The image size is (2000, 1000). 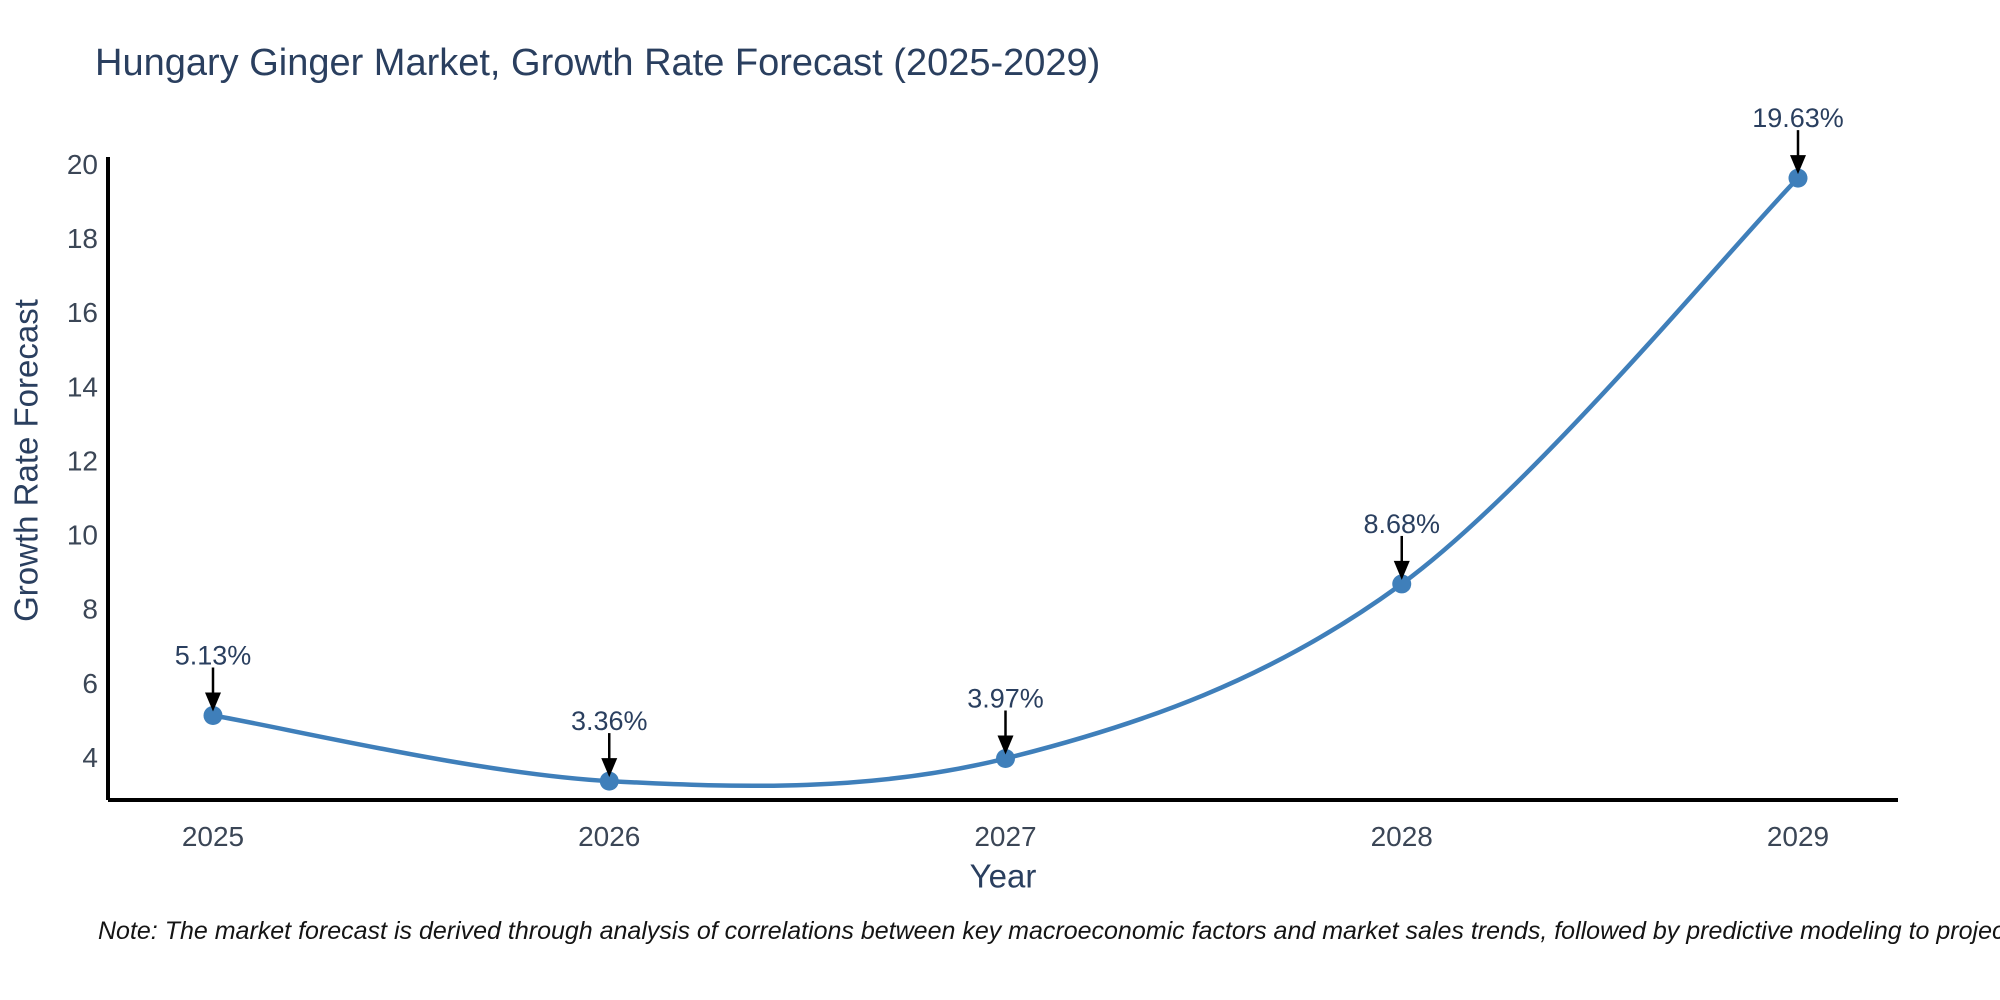 I want to click on x-tick-label: 2028, so click(x=1402, y=836).